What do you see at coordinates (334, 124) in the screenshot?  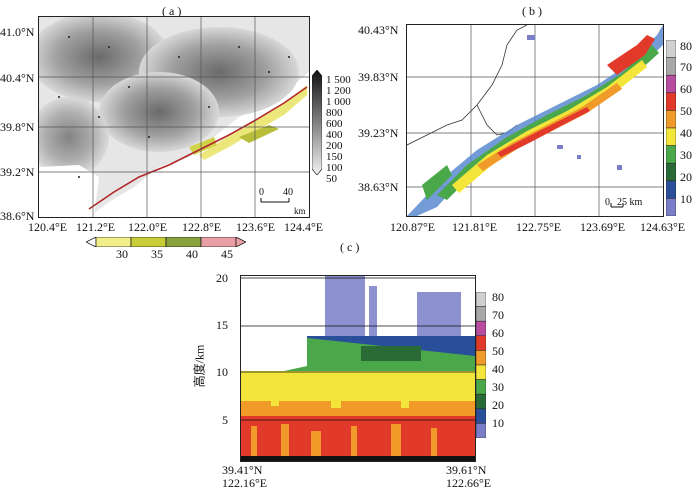 I see `elev-label: 600` at bounding box center [334, 124].